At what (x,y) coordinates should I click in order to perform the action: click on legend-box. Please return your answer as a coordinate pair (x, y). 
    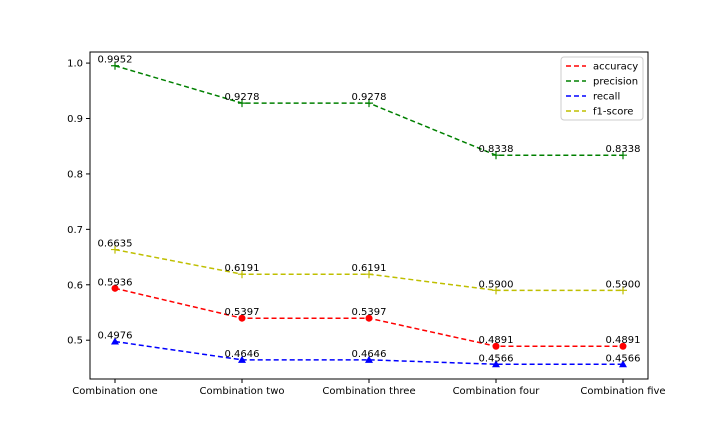
    Looking at the image, I should click on (602, 88).